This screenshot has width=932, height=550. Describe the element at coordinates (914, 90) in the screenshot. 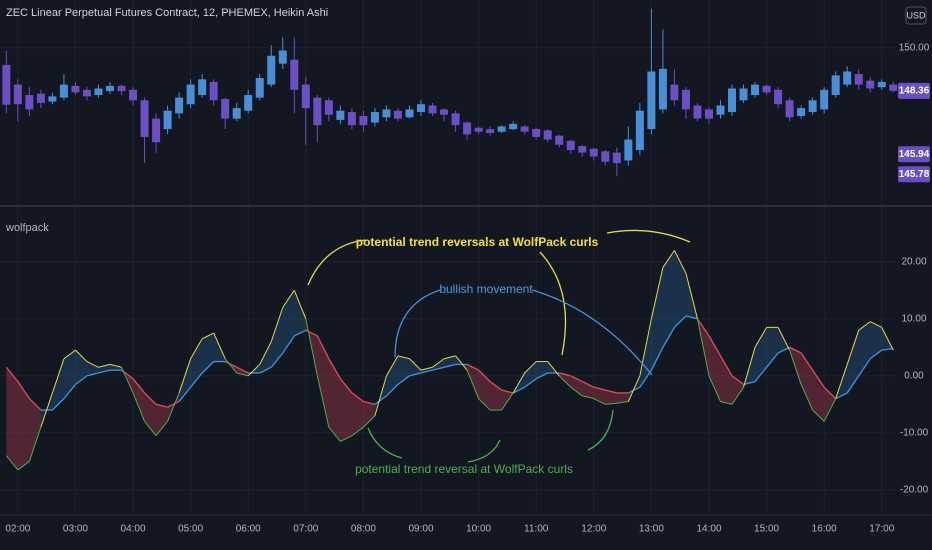

I see `price-badge` at that location.